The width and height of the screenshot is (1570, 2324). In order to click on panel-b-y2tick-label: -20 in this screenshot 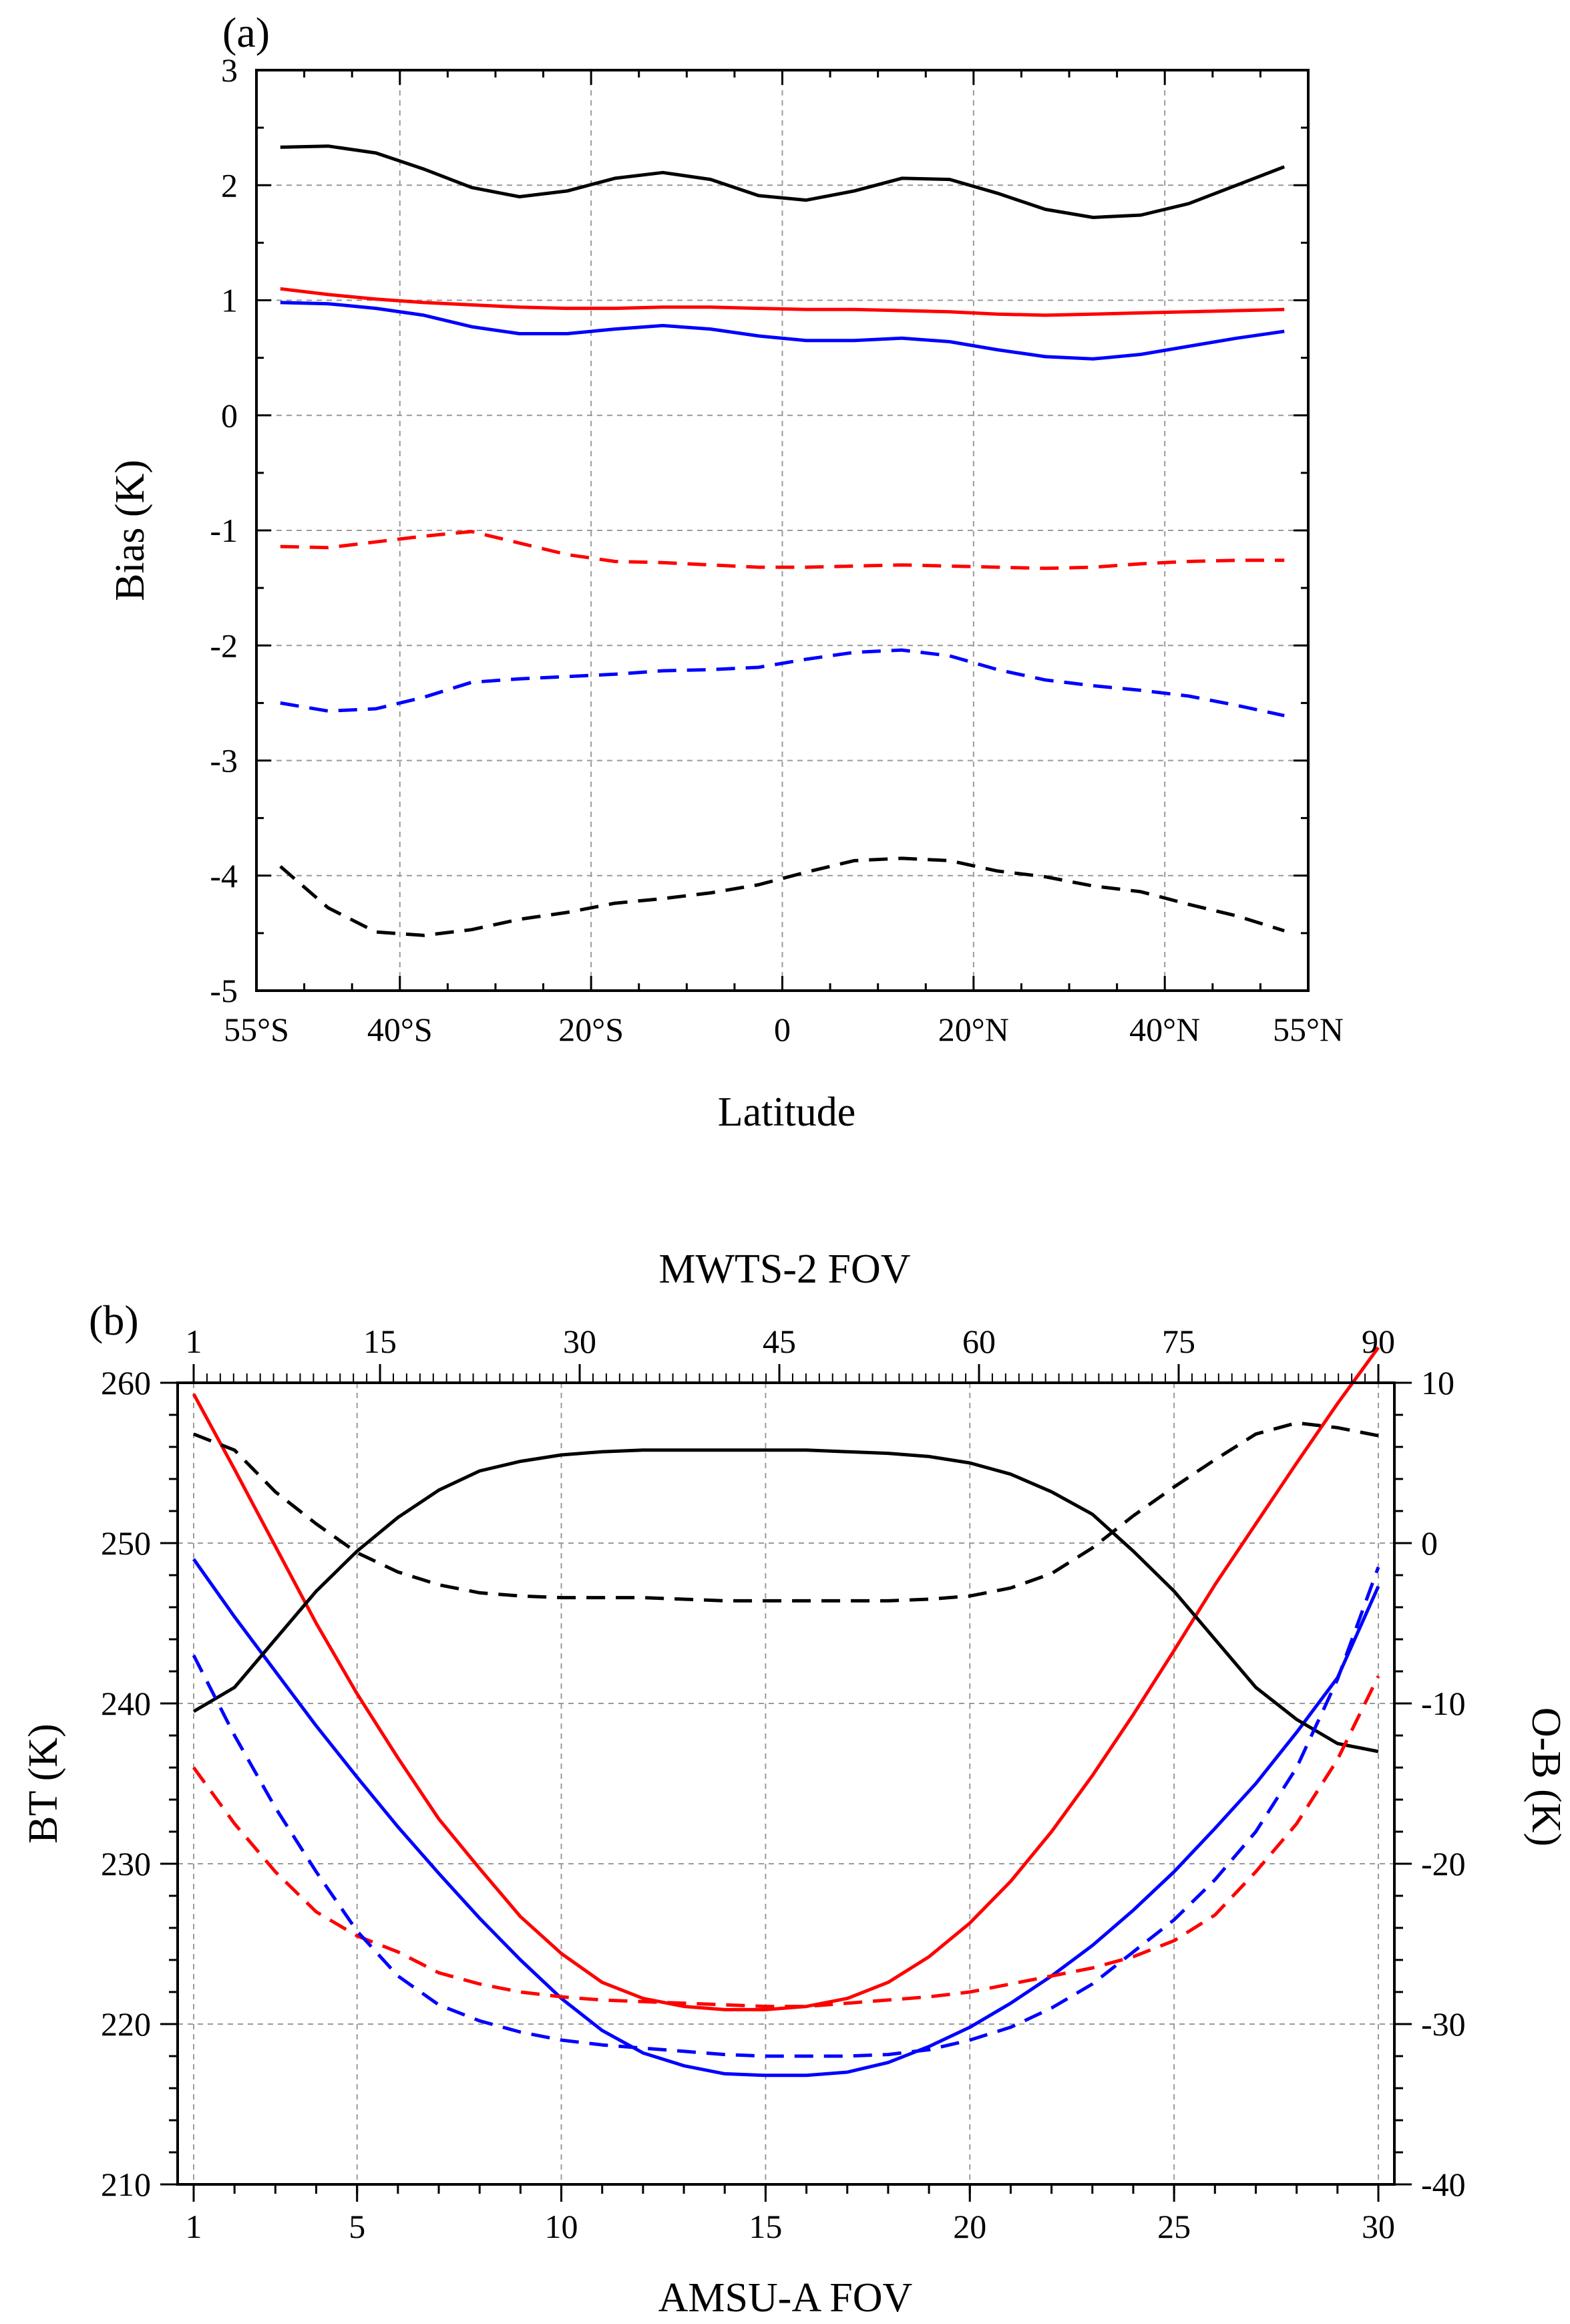, I will do `click(1443, 1864)`.